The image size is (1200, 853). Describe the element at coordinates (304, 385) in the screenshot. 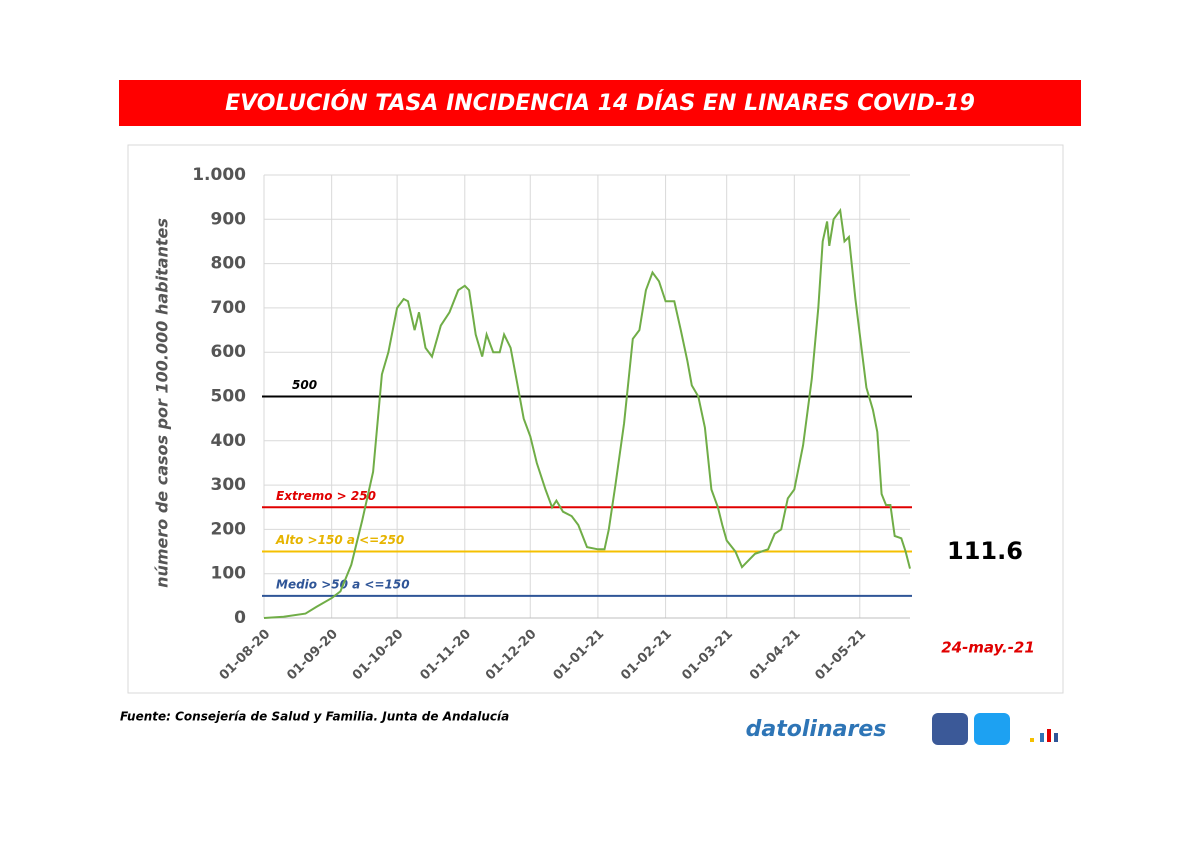

I see `reference-label: 500` at that location.